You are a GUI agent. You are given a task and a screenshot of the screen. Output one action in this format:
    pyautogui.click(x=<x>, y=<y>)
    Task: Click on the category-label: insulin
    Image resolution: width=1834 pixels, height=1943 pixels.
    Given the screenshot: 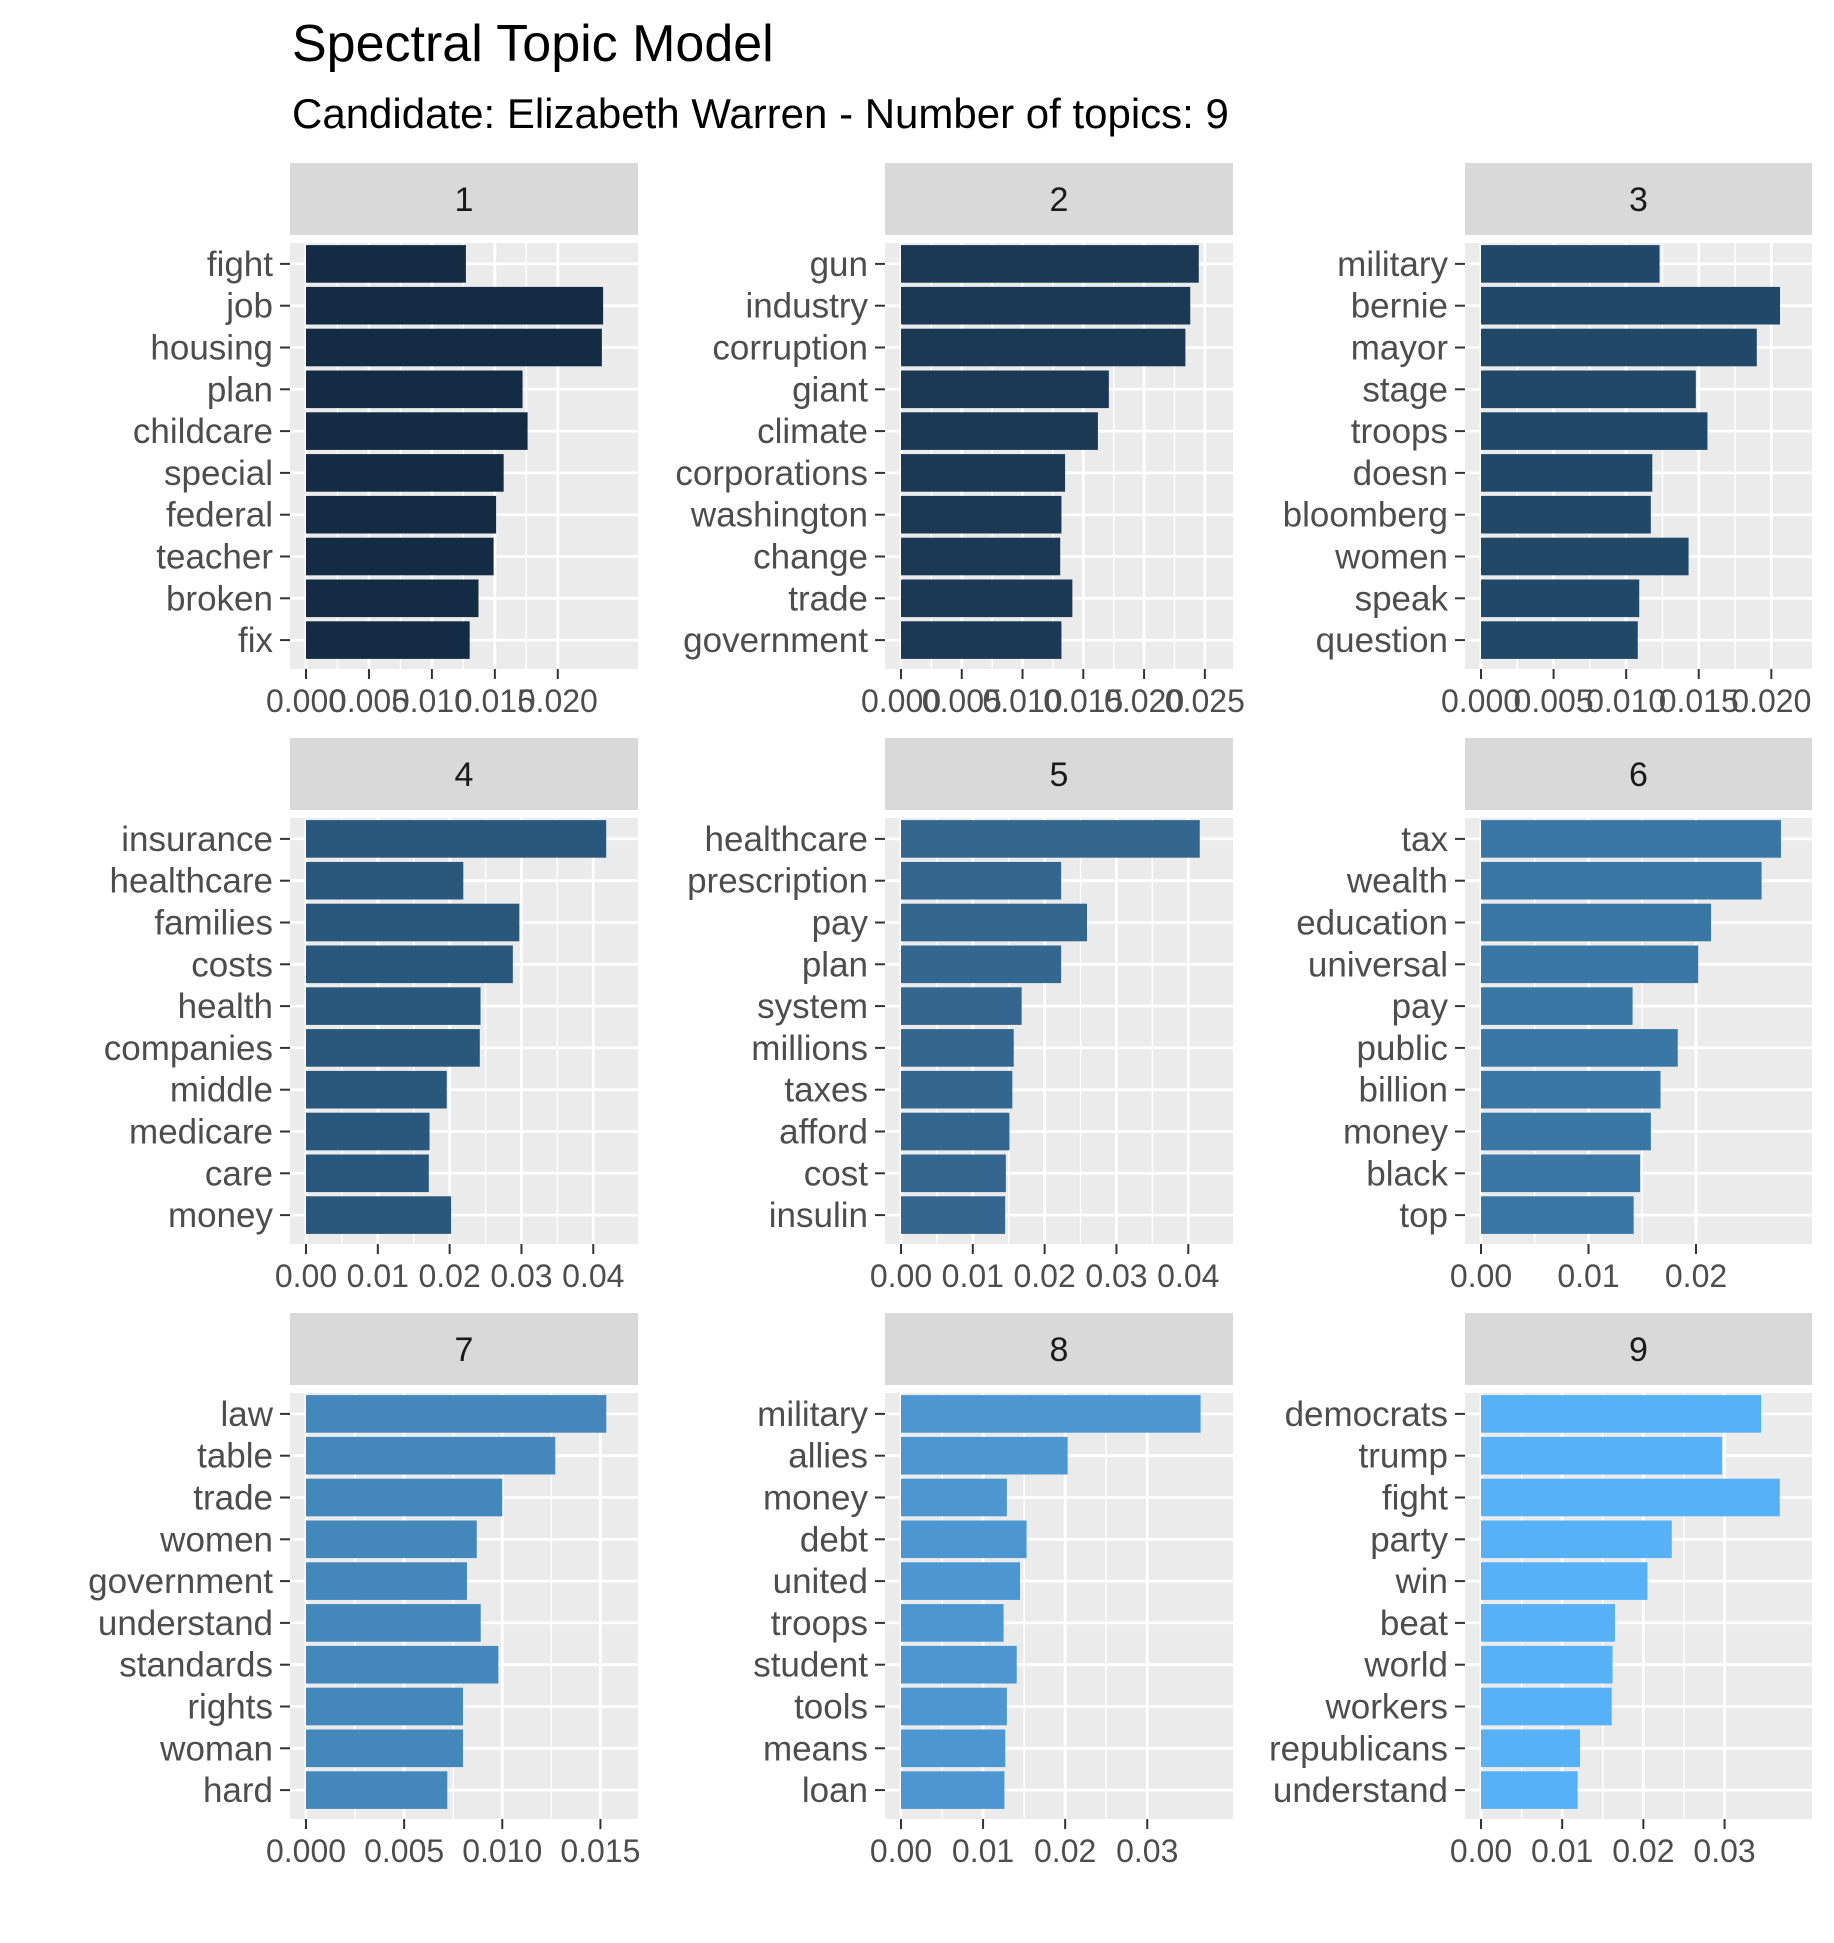 What is the action you would take?
    pyautogui.click(x=818, y=1215)
    